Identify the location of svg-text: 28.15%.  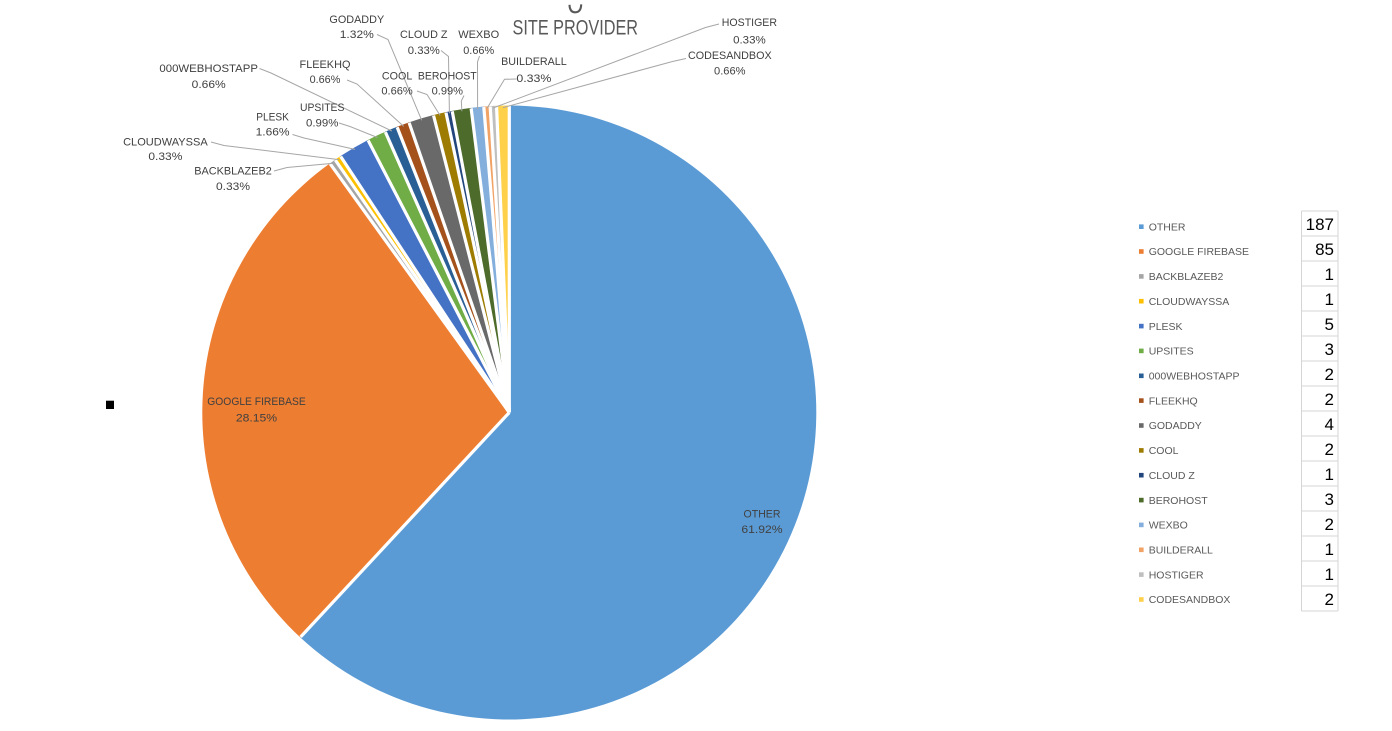
(257, 418).